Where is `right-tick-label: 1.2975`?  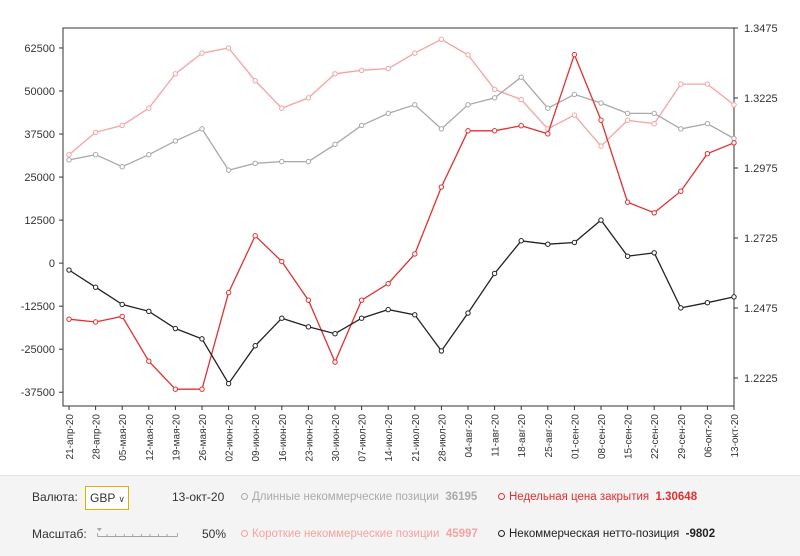 right-tick-label: 1.2975 is located at coordinates (761, 169).